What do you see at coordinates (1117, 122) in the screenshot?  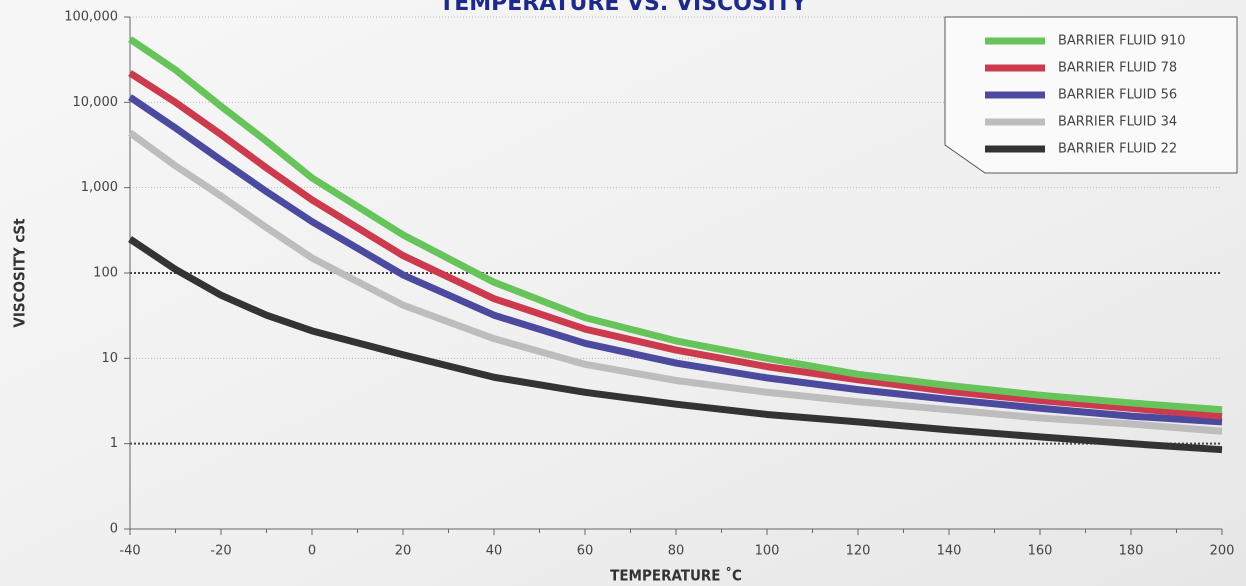 I see `legend-label: BARRIER FLUID 34` at bounding box center [1117, 122].